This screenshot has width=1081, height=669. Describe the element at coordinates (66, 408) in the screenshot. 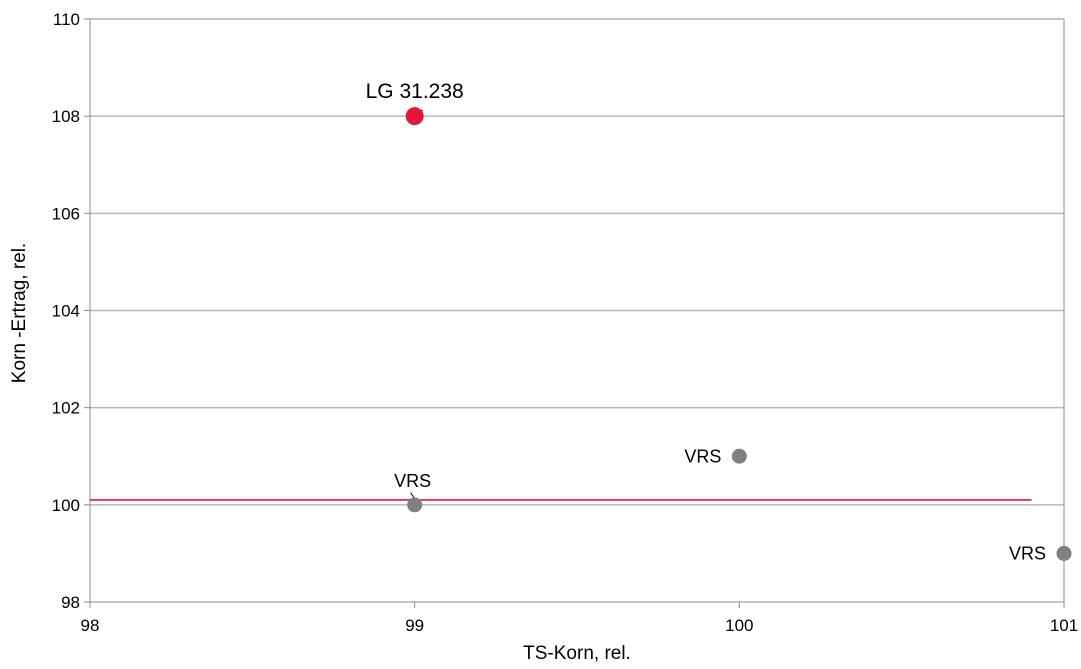

I see `y-tick-label: 102` at that location.